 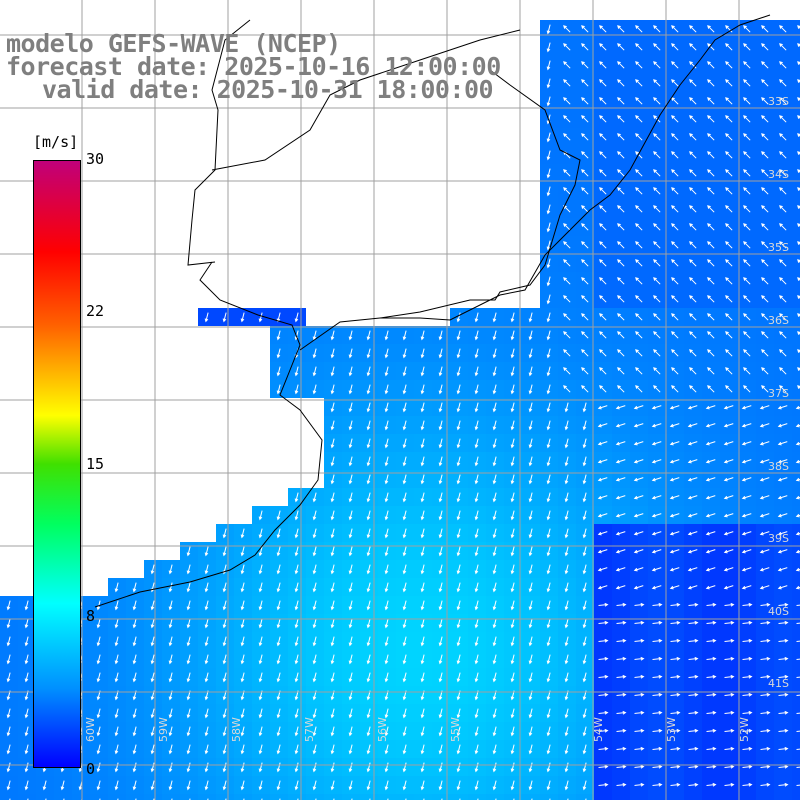 What do you see at coordinates (90, 729) in the screenshot?
I see `lon-label: 60W` at bounding box center [90, 729].